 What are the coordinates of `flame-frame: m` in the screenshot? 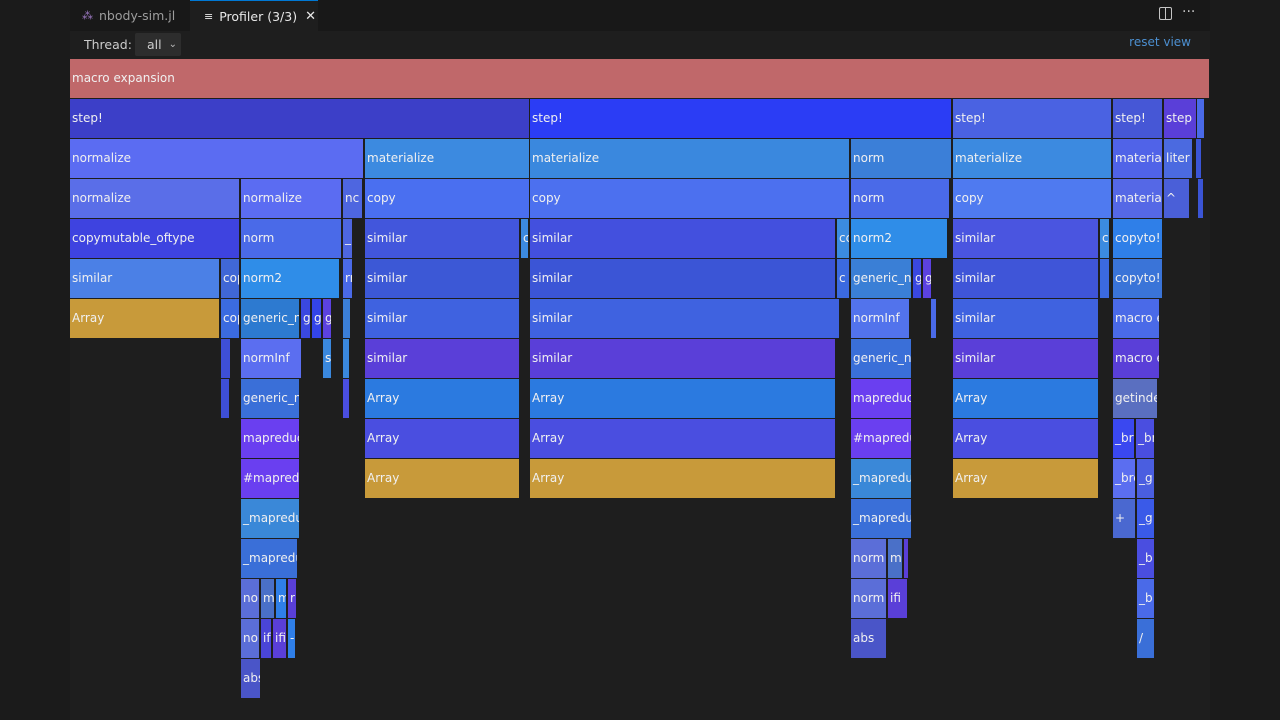 It's located at (281, 598).